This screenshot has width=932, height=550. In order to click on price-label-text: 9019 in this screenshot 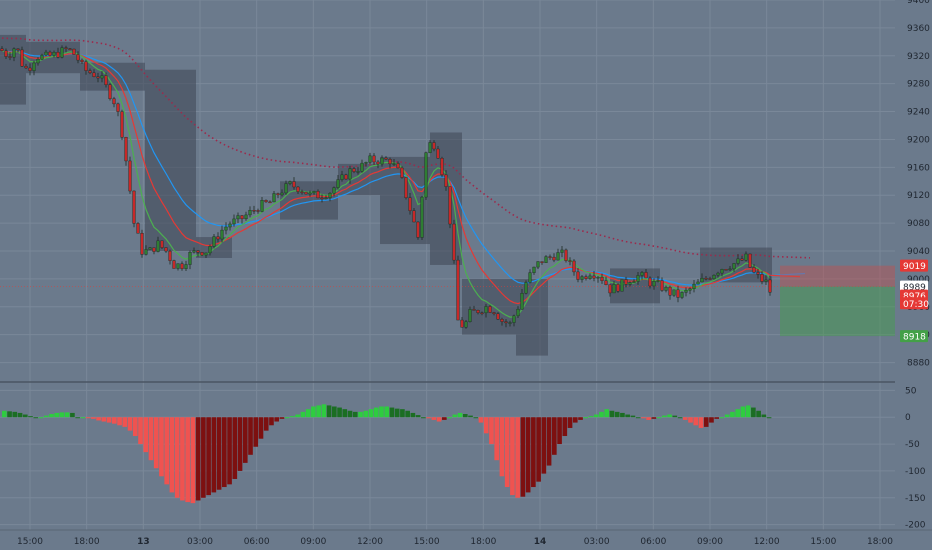, I will do `click(914, 267)`.